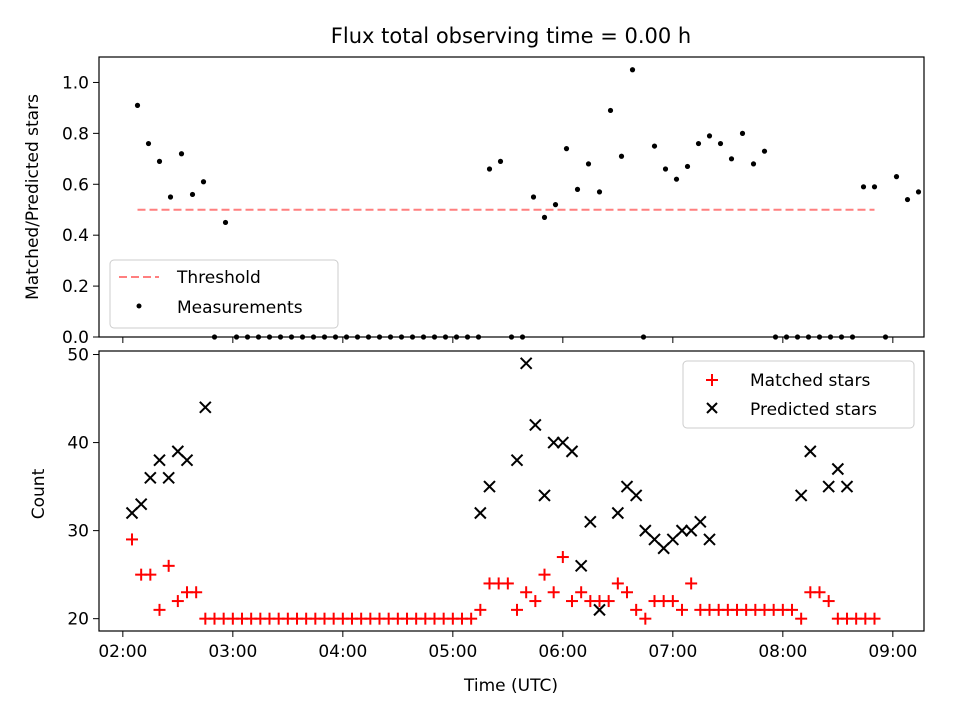 This screenshot has height=720, width=960. What do you see at coordinates (510, 686) in the screenshot?
I see `x-axis-label: Time (UTC)` at bounding box center [510, 686].